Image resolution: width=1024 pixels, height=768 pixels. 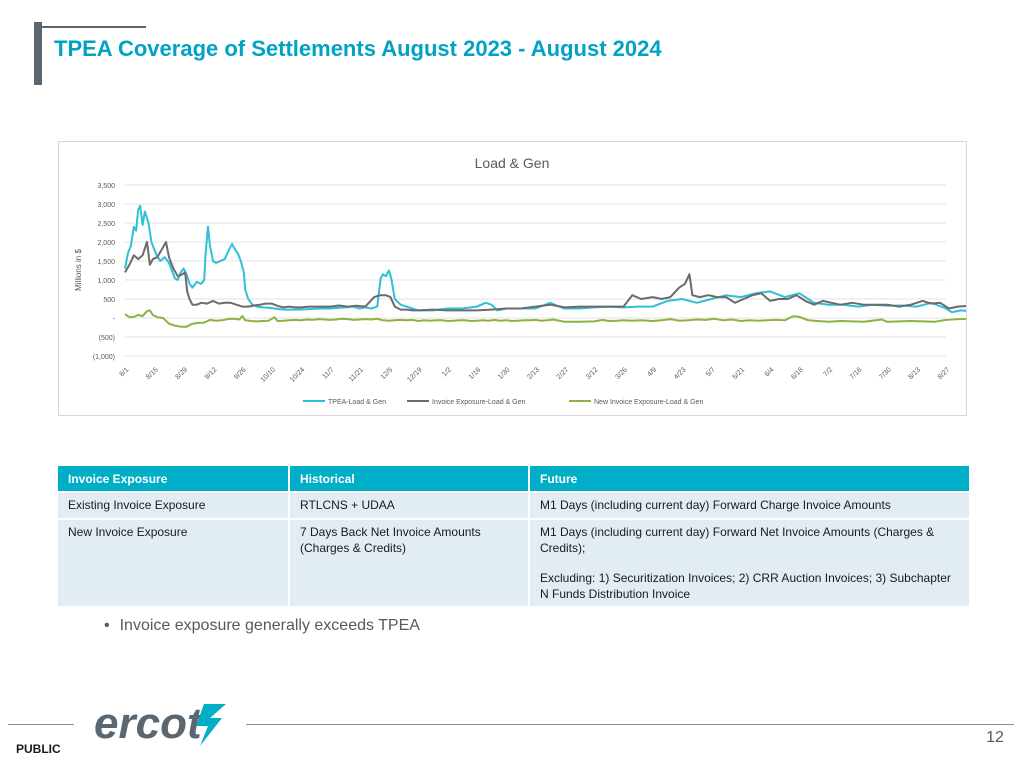 I want to click on y-tick-label: (500), so click(x=107, y=338).